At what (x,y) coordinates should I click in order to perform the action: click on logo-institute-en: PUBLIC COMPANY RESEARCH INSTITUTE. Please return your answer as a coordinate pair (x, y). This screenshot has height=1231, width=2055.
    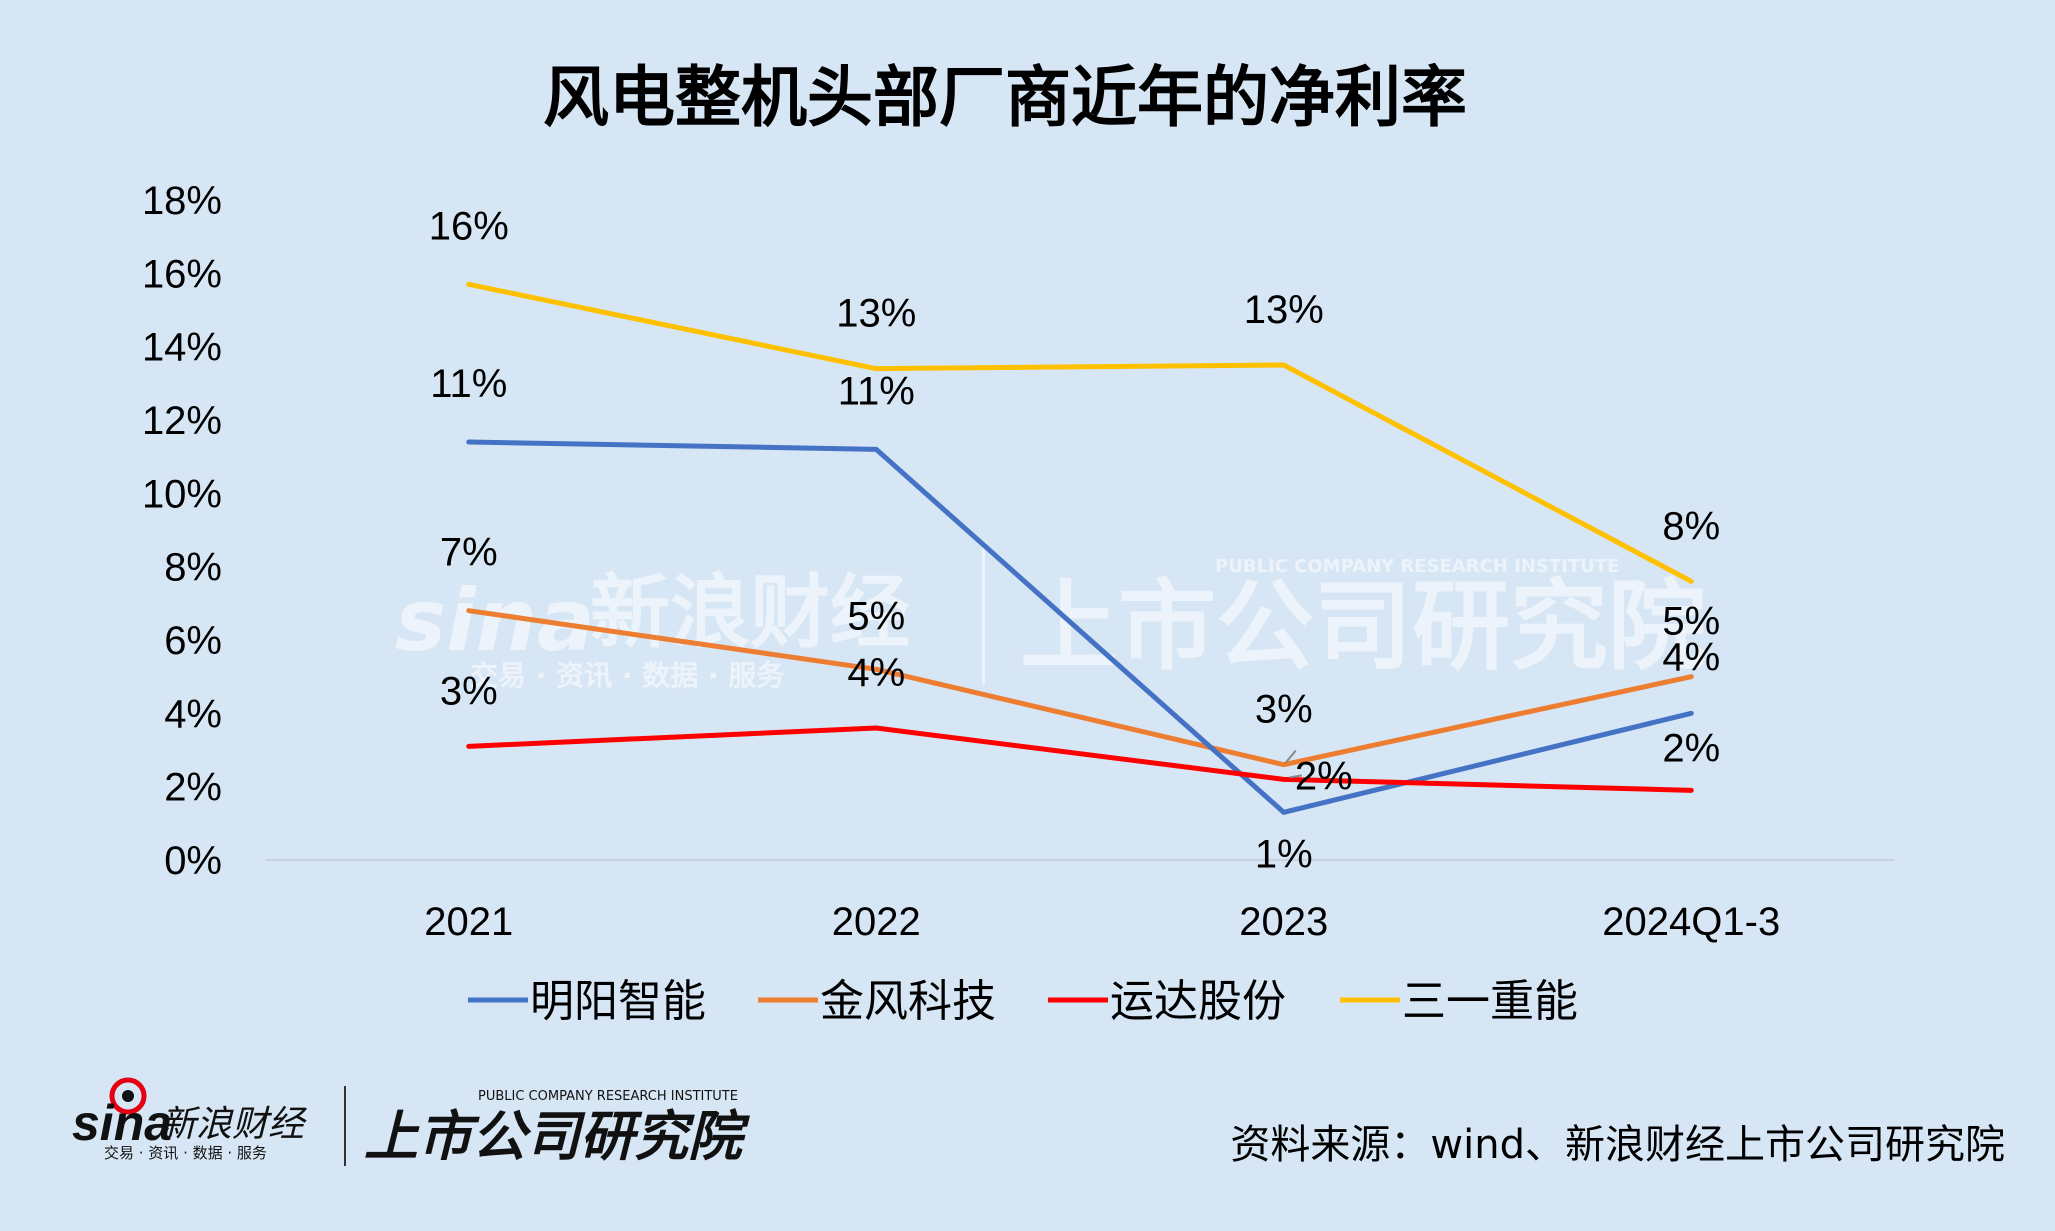
    Looking at the image, I should click on (608, 1096).